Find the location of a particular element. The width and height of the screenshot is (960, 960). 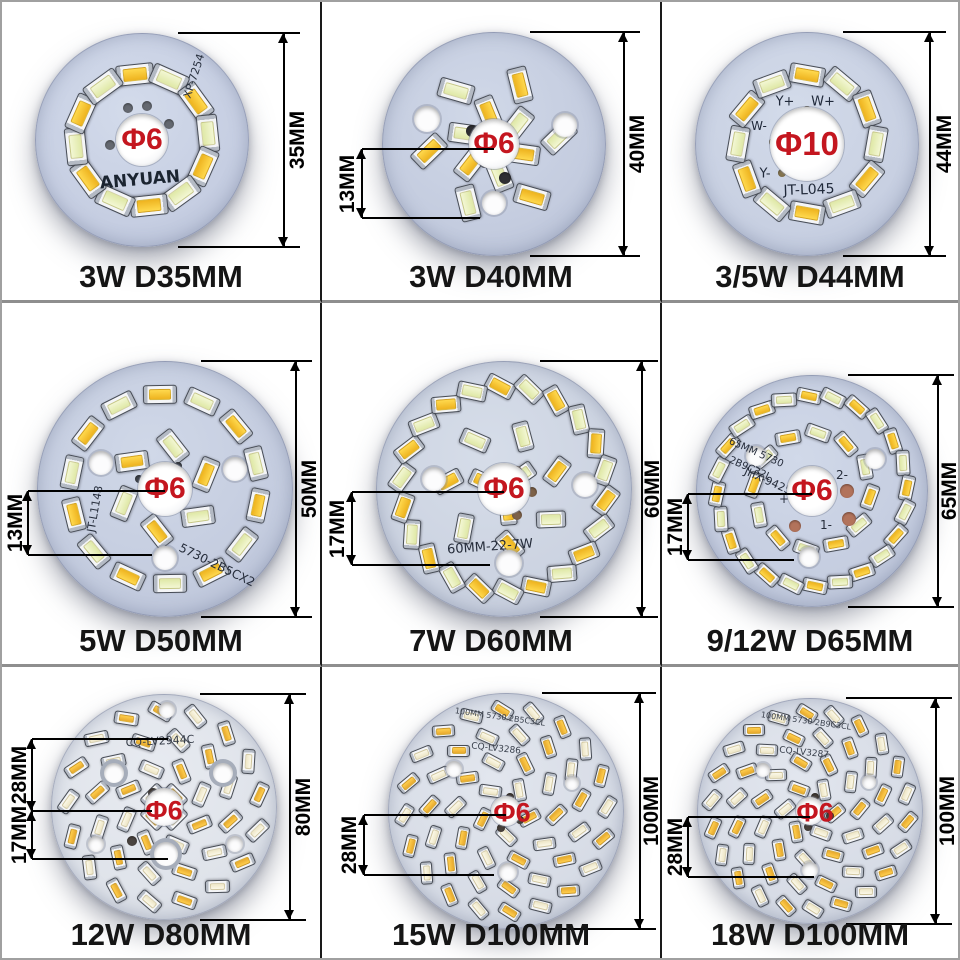

dimension-label: 50MM is located at coordinates (309, 489).